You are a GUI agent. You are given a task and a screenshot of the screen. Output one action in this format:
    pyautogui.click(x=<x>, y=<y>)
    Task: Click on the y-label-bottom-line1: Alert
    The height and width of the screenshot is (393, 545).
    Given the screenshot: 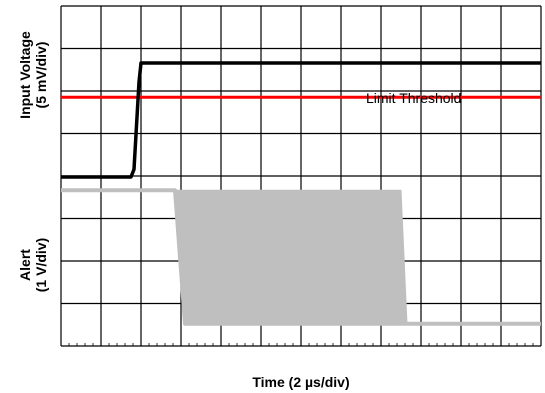 What is the action you would take?
    pyautogui.click(x=25, y=265)
    